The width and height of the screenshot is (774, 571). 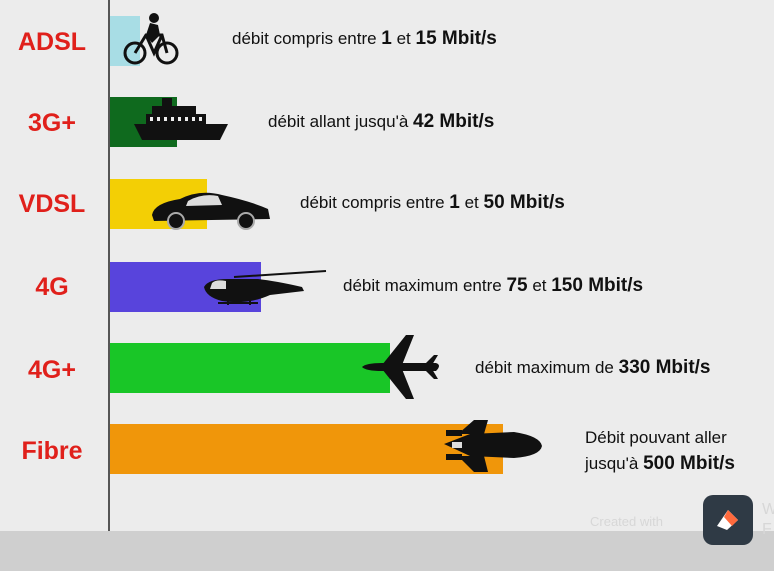 I want to click on watermark-fragment: W F, so click(x=768, y=519).